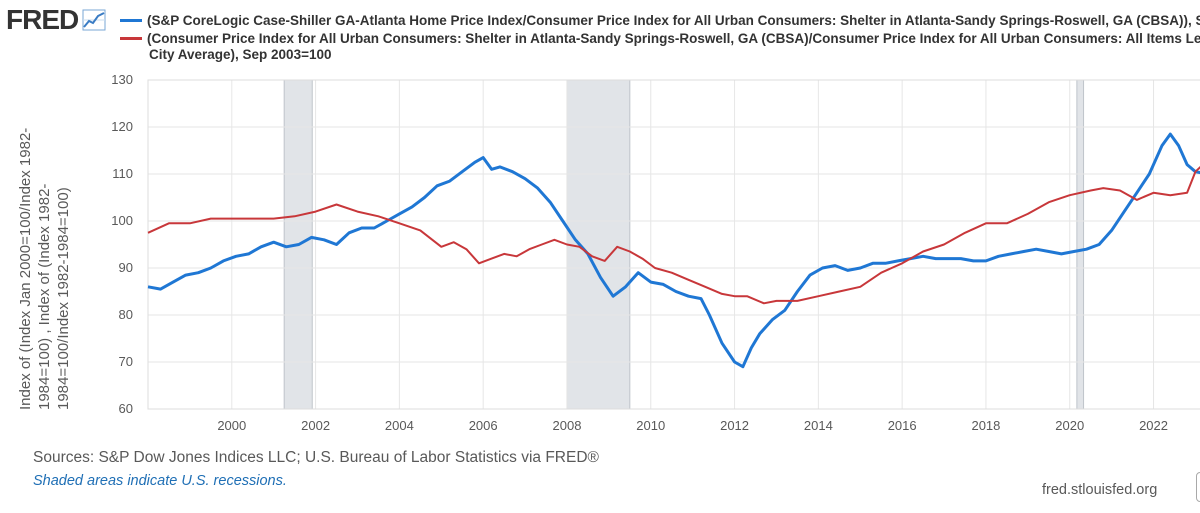  Describe the element at coordinates (315, 425) in the screenshot. I see `x-tick-label: 2002` at that location.